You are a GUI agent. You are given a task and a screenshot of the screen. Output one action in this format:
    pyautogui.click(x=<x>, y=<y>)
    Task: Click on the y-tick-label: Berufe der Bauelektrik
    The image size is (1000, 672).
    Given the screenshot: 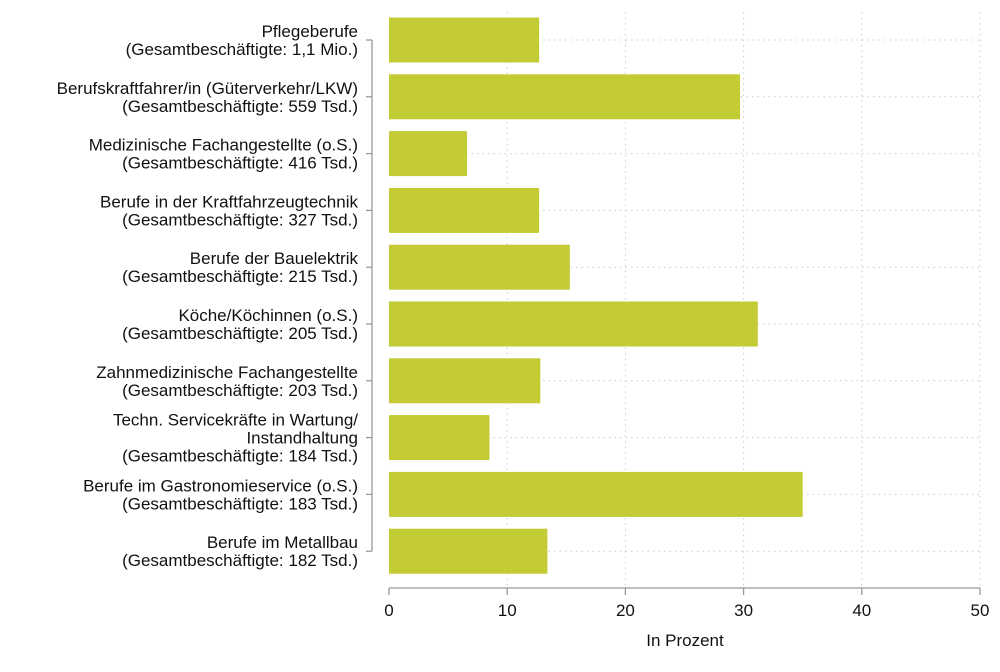 What is the action you would take?
    pyautogui.click(x=274, y=258)
    